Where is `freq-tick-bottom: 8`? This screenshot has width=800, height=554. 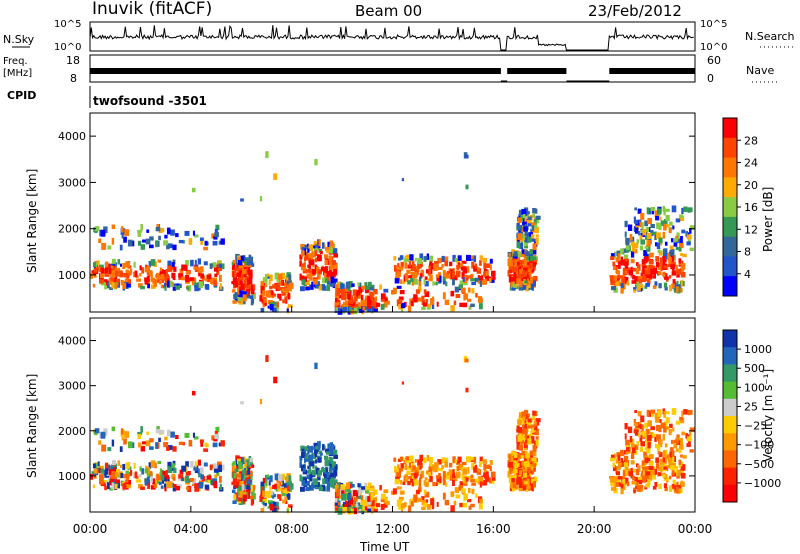 freq-tick-bottom: 8 is located at coordinates (73, 78).